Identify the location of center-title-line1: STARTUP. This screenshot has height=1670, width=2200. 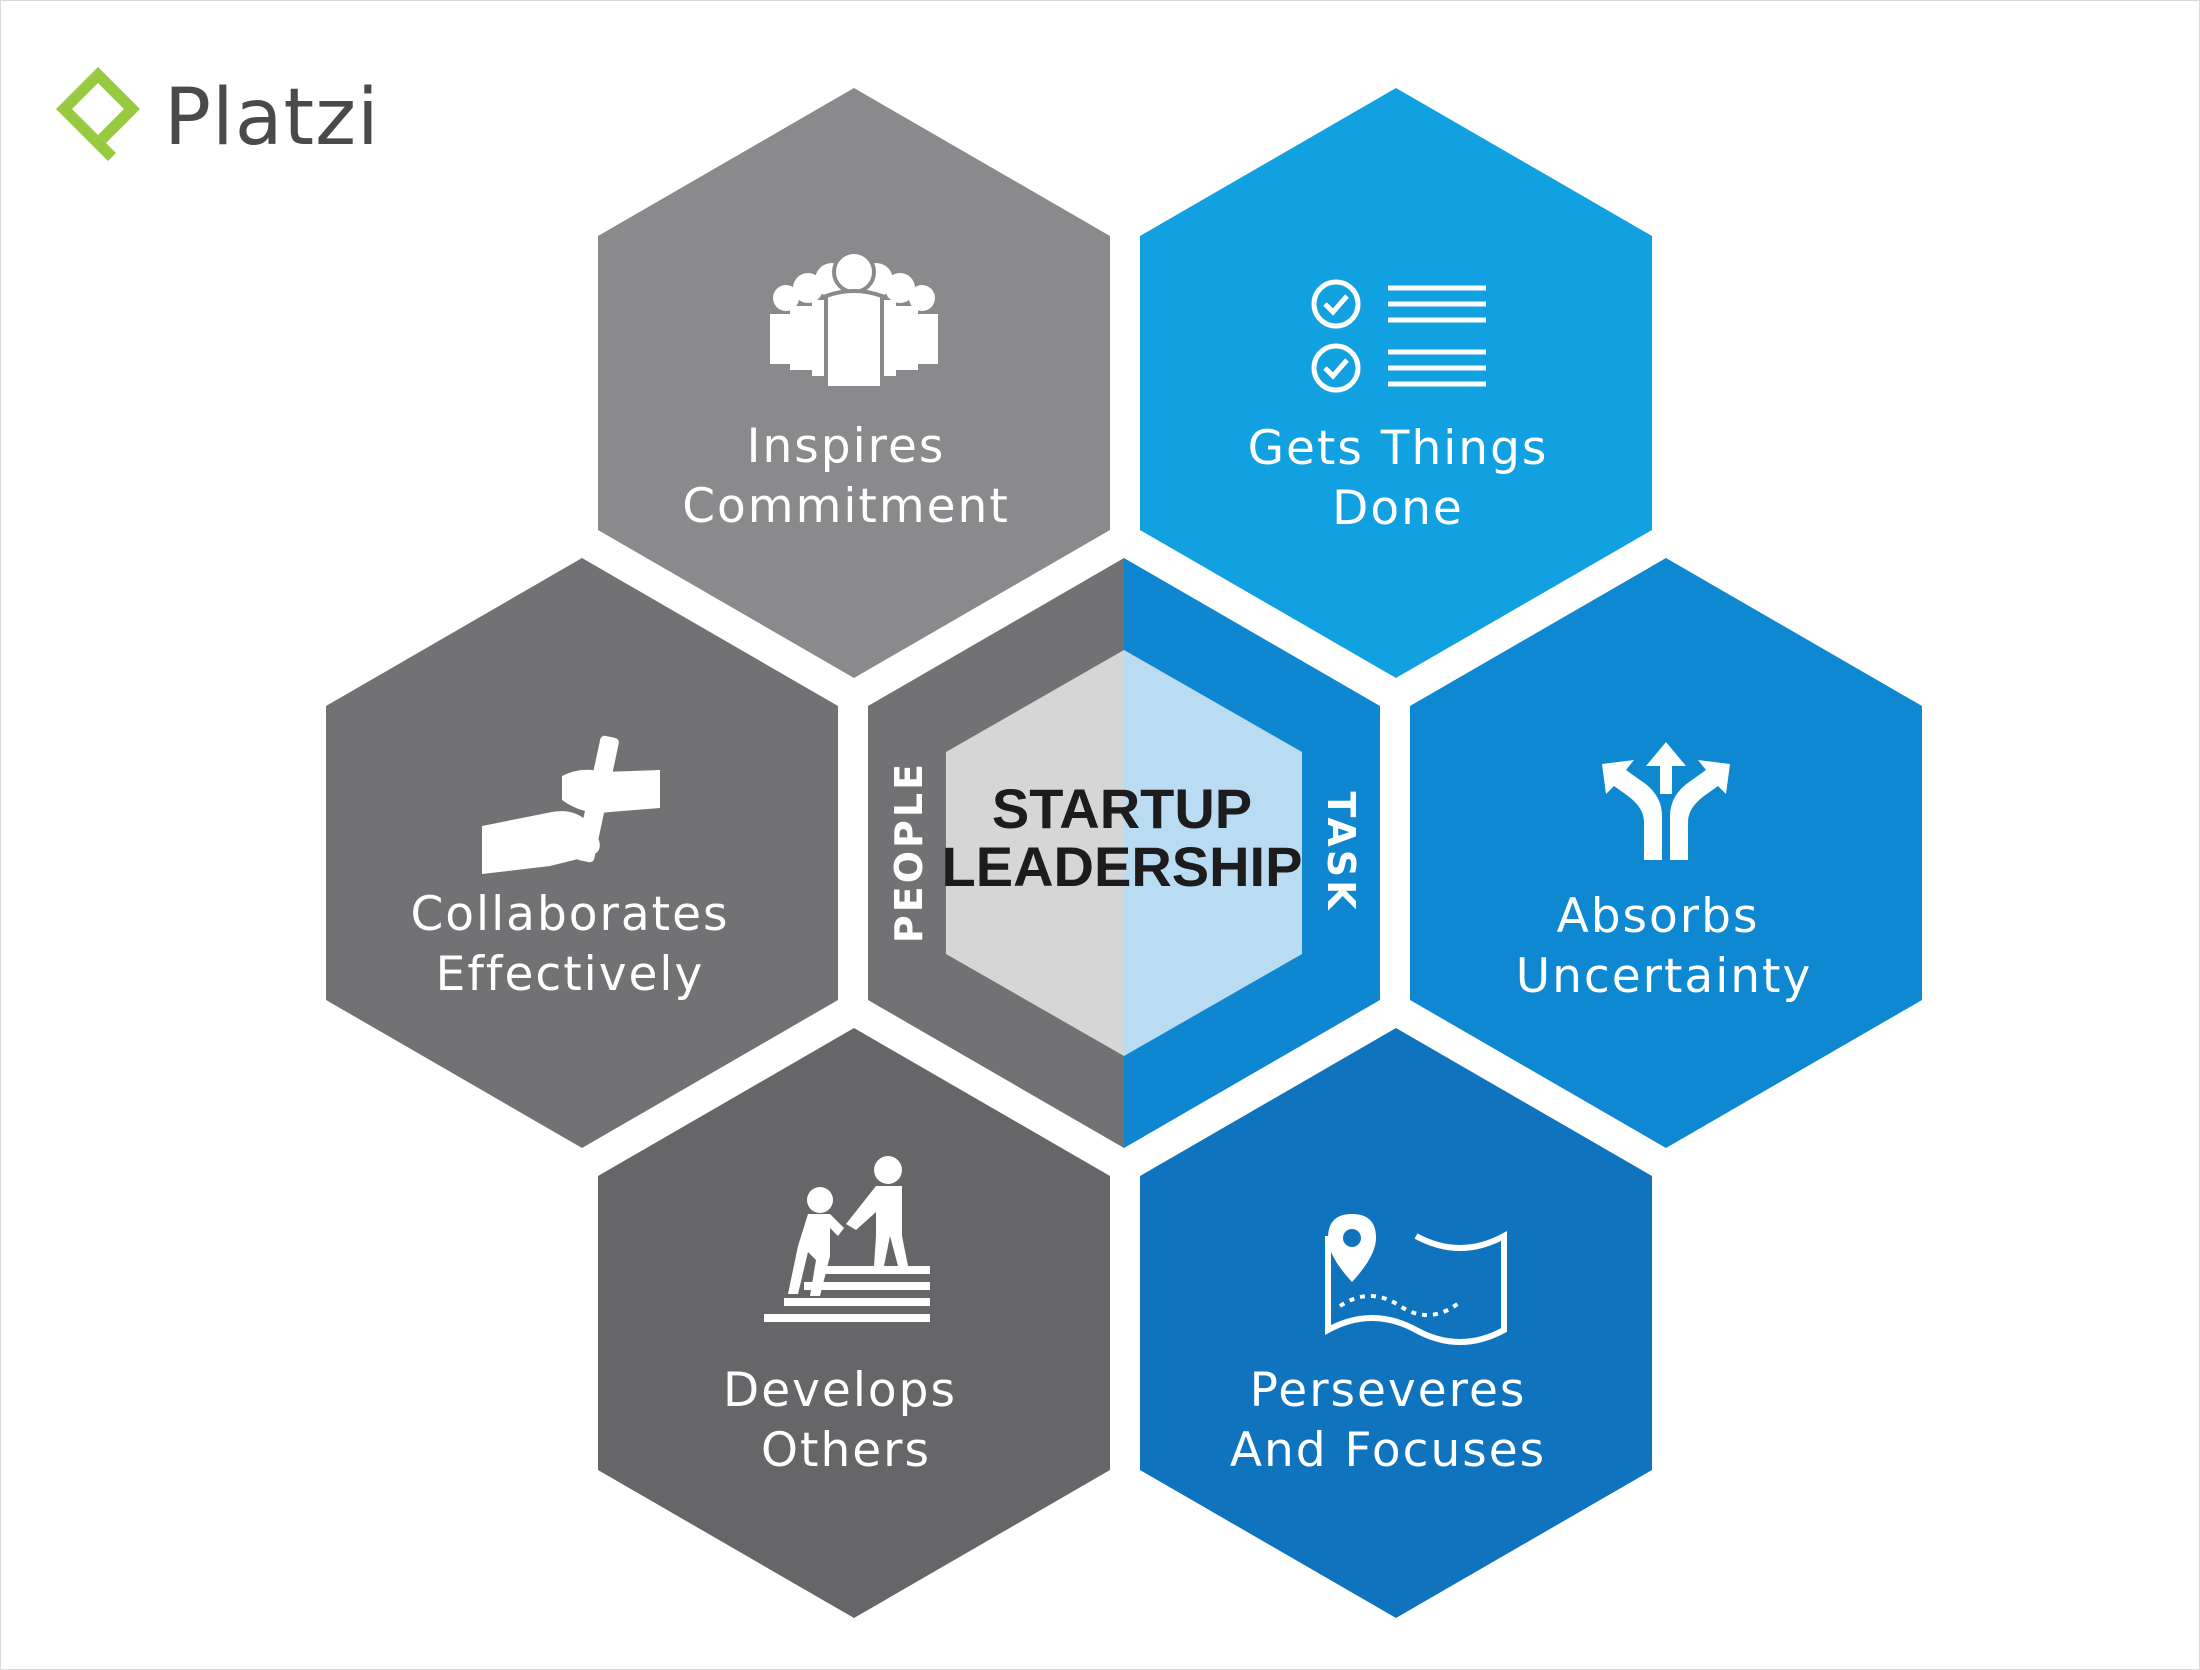
(1122, 808).